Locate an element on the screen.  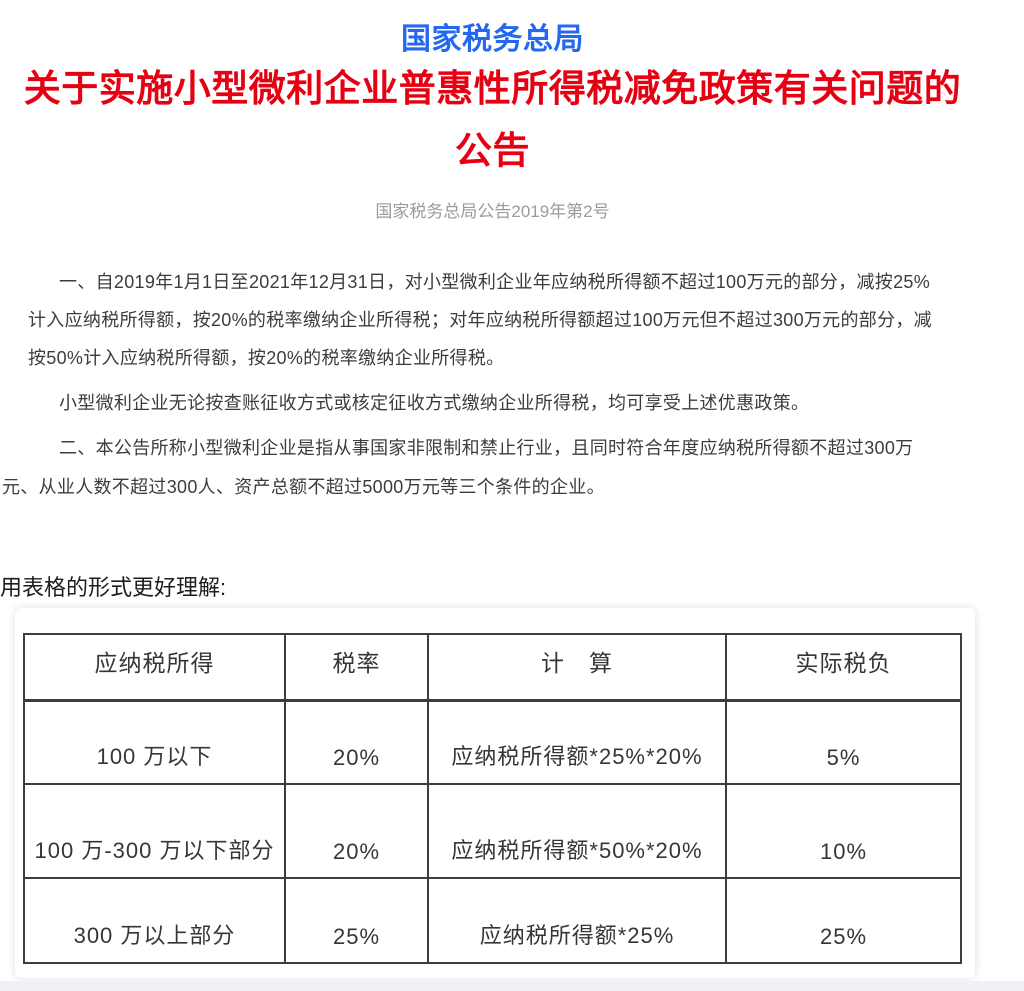
column-header: 税率 is located at coordinates (356, 667).